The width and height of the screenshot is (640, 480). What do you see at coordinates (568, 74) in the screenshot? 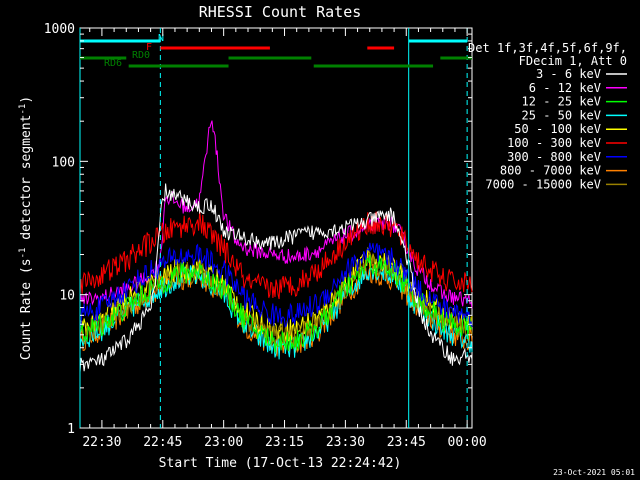
I see `legend-label-0: 3 - 6 keV` at bounding box center [568, 74].